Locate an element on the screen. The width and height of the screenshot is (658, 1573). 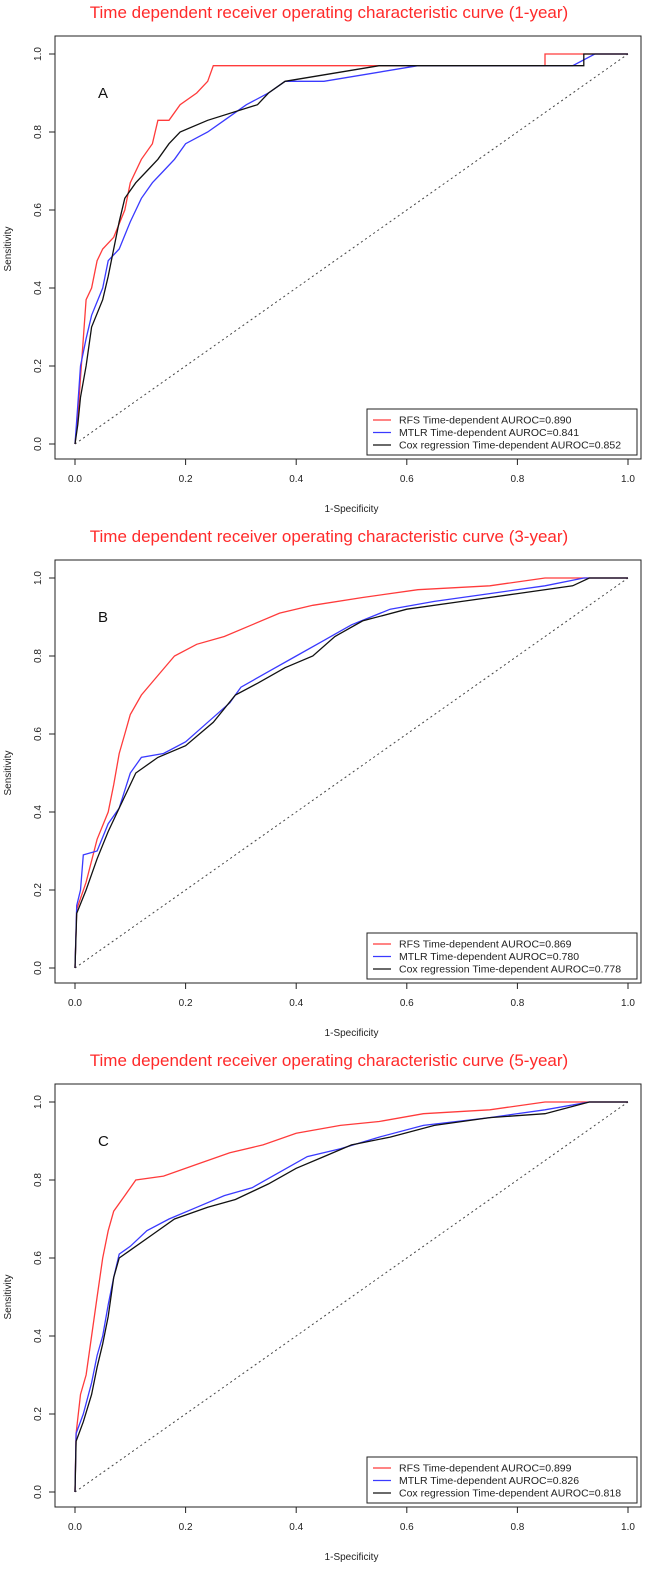
panel-a-y-tick-label: 0.0 is located at coordinates (38, 444).